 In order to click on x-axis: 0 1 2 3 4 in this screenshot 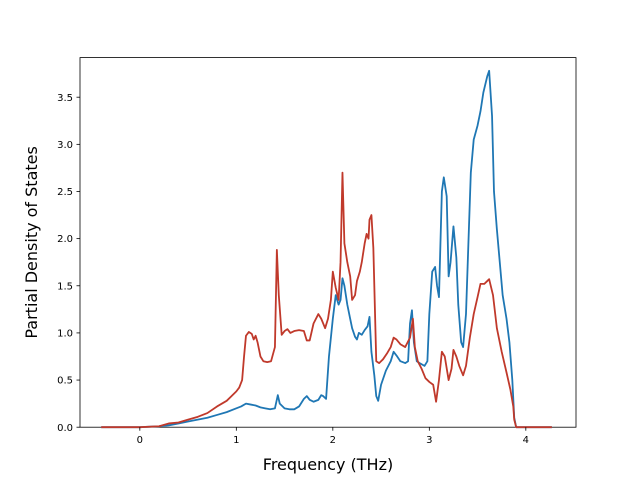, I will do `click(333, 436)`.